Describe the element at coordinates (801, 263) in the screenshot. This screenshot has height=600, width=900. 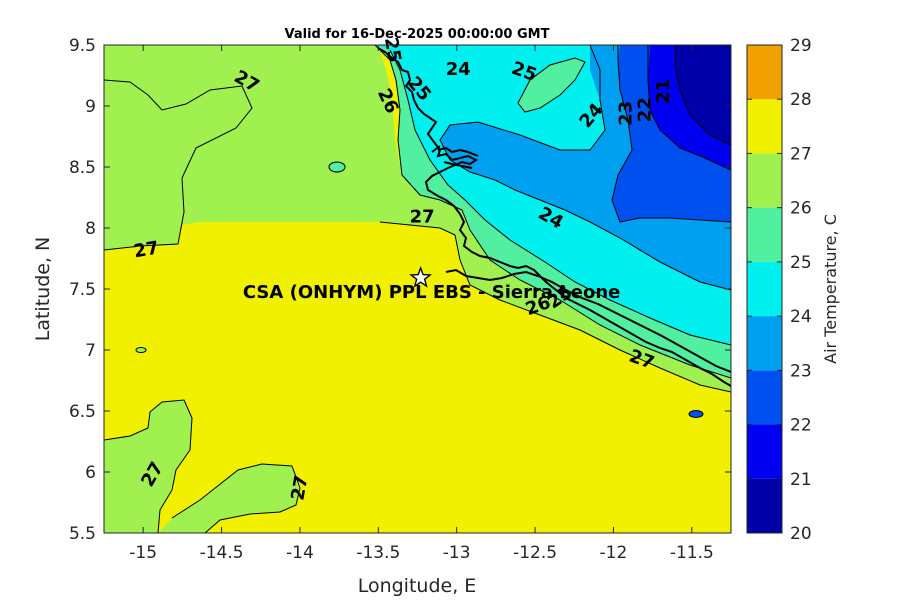
I see `colorbar-tick-label: 25` at that location.